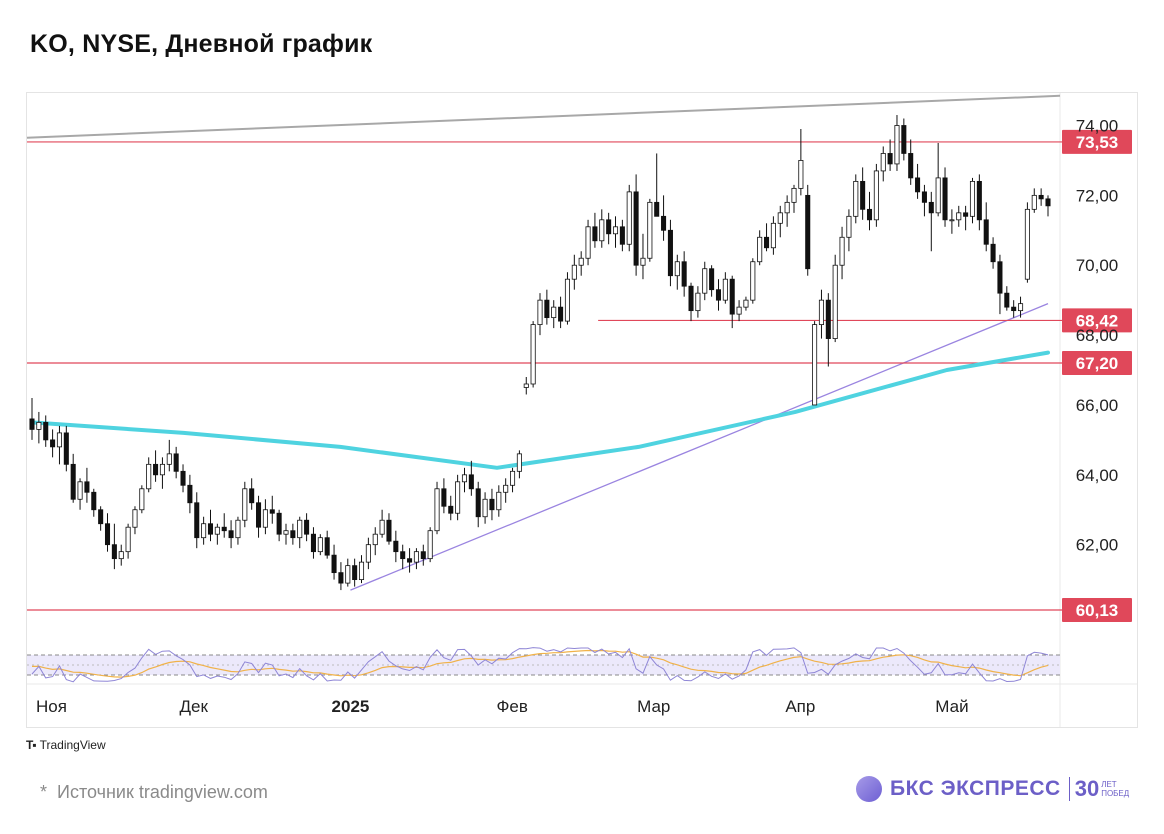  I want to click on moving-average-line, so click(540, 410).